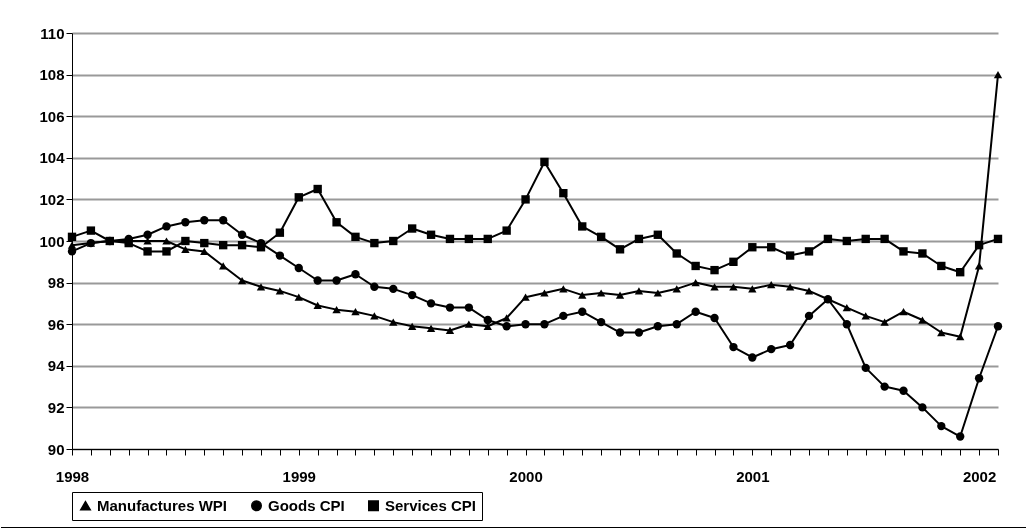  I want to click on y-tick-label: 100, so click(52, 241).